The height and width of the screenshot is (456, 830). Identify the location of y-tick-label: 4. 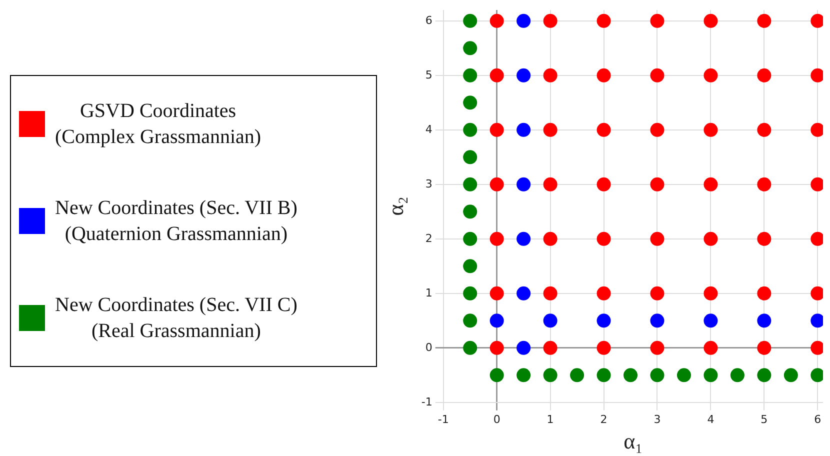
(428, 129).